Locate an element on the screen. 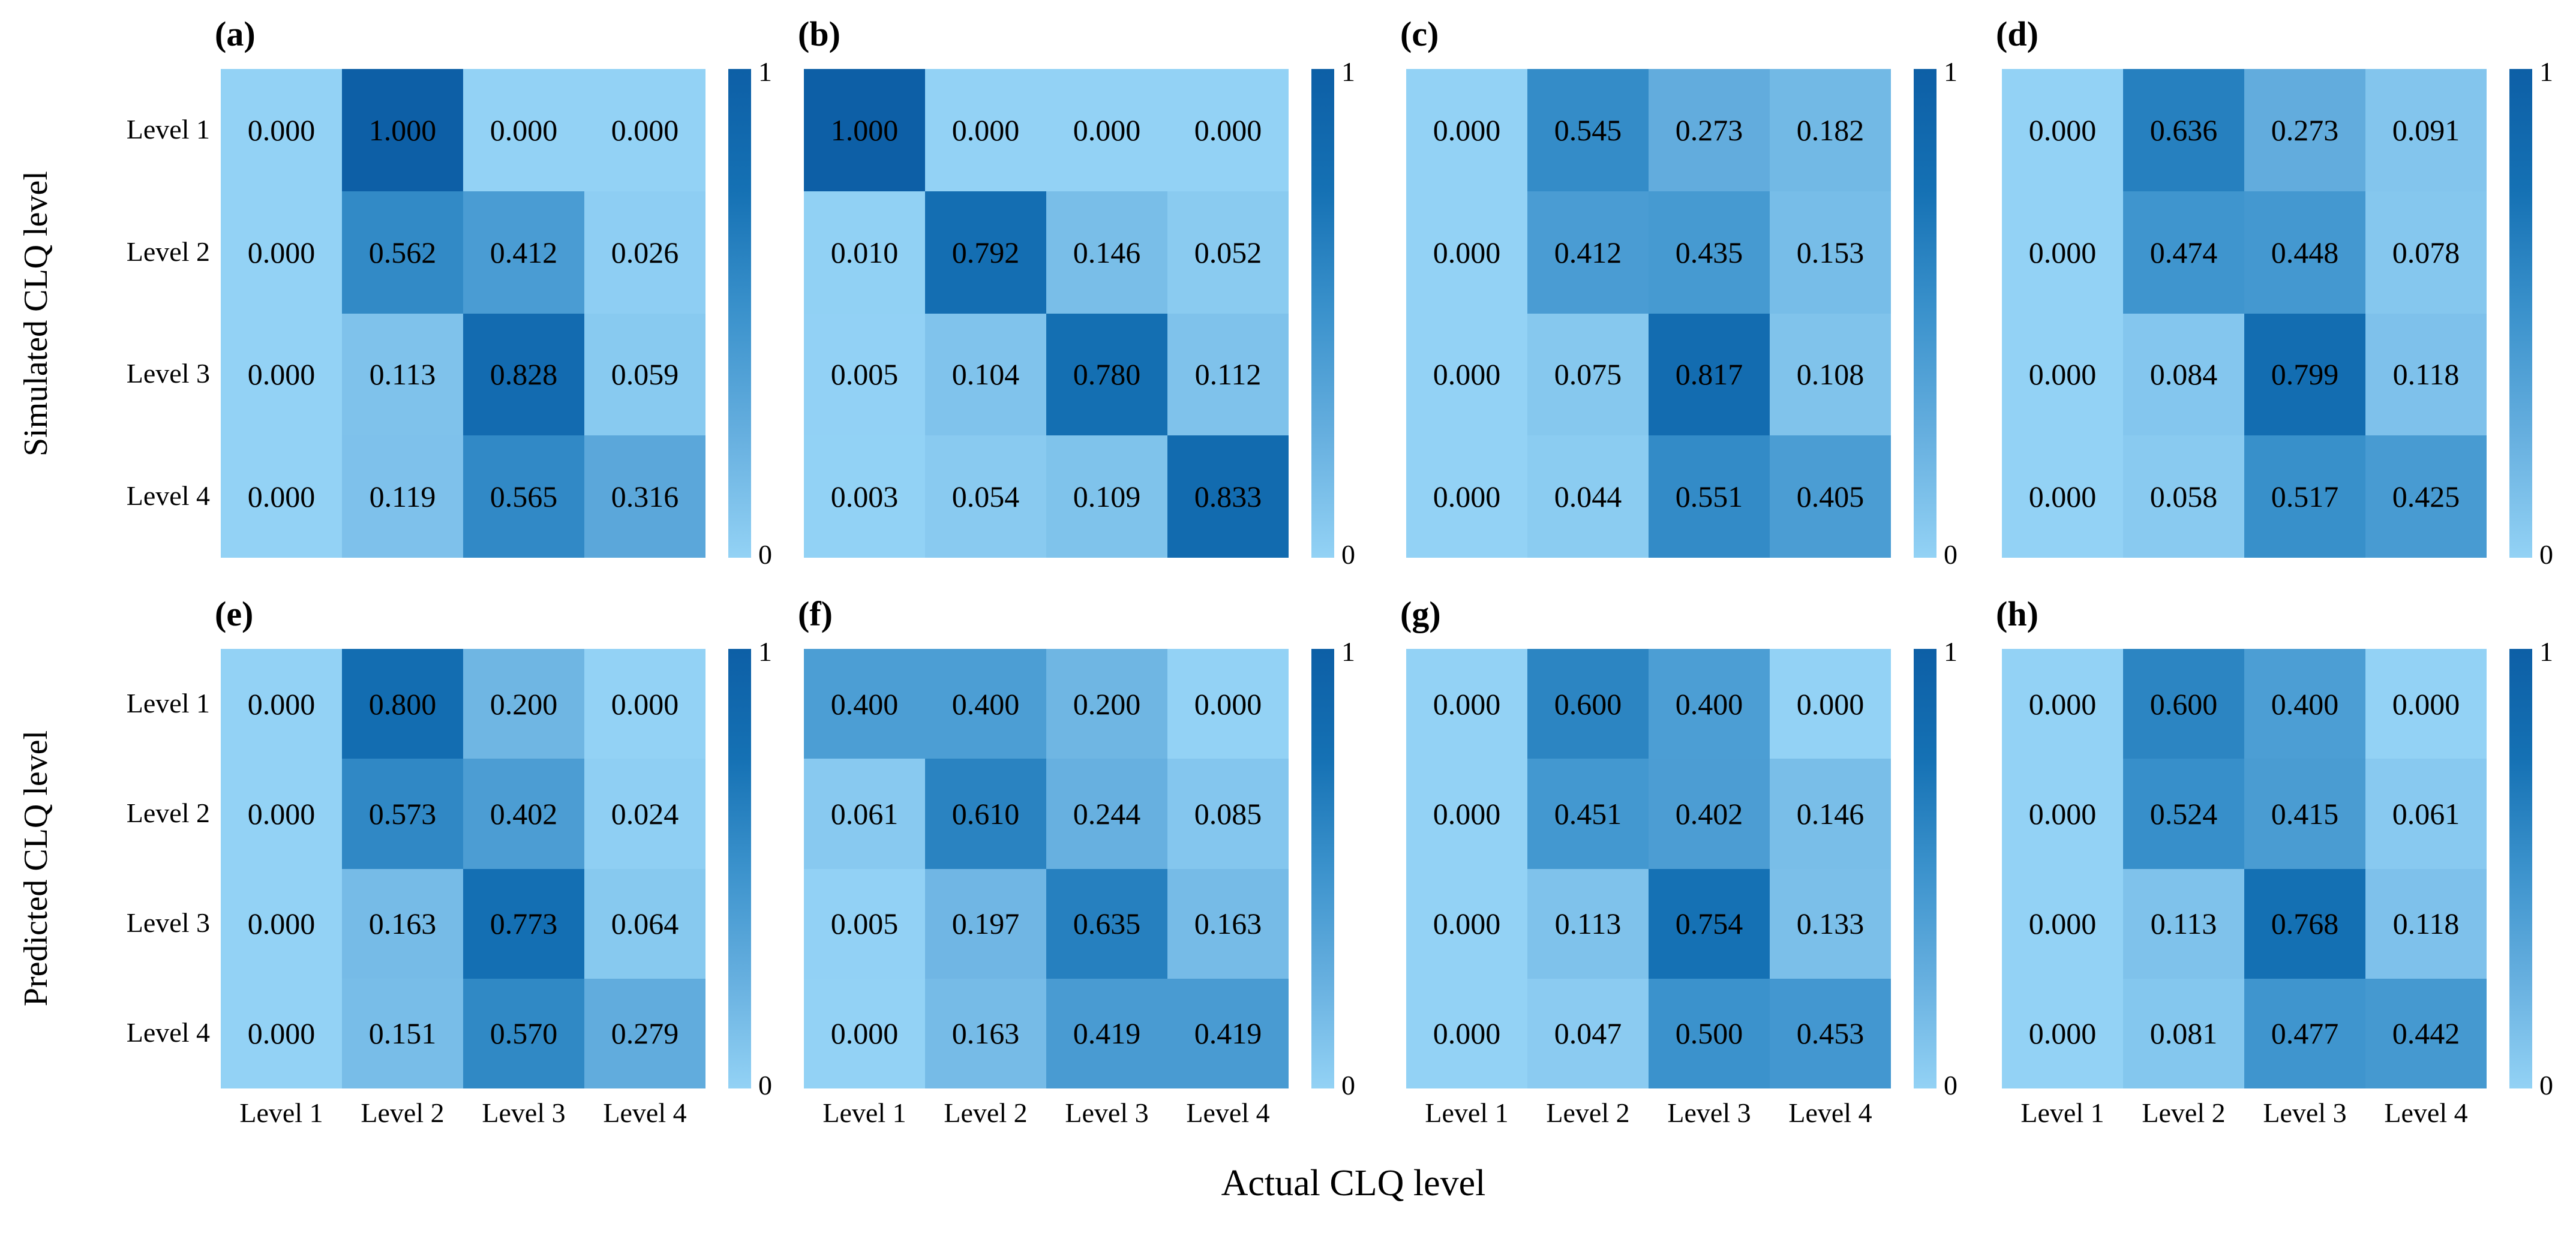 The width and height of the screenshot is (2576, 1245). heatmap-cell: 0.451 is located at coordinates (1588, 814).